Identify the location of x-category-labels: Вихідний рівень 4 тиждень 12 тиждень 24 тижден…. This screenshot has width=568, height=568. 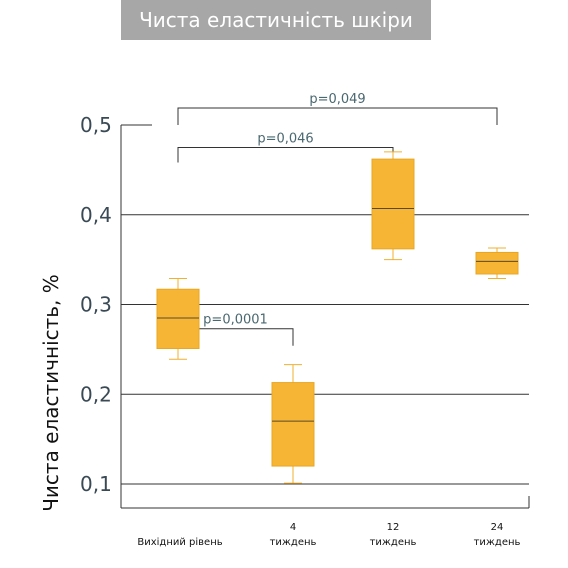
(328, 535).